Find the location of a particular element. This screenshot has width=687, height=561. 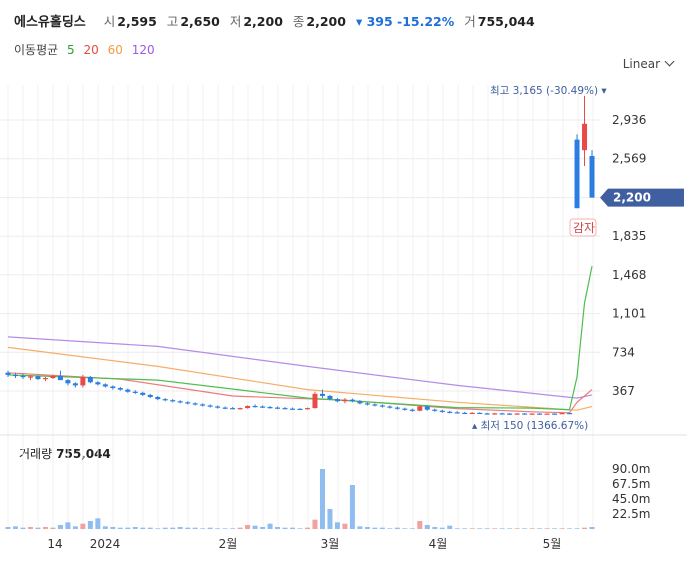

ma20-line is located at coordinates (300, 393).